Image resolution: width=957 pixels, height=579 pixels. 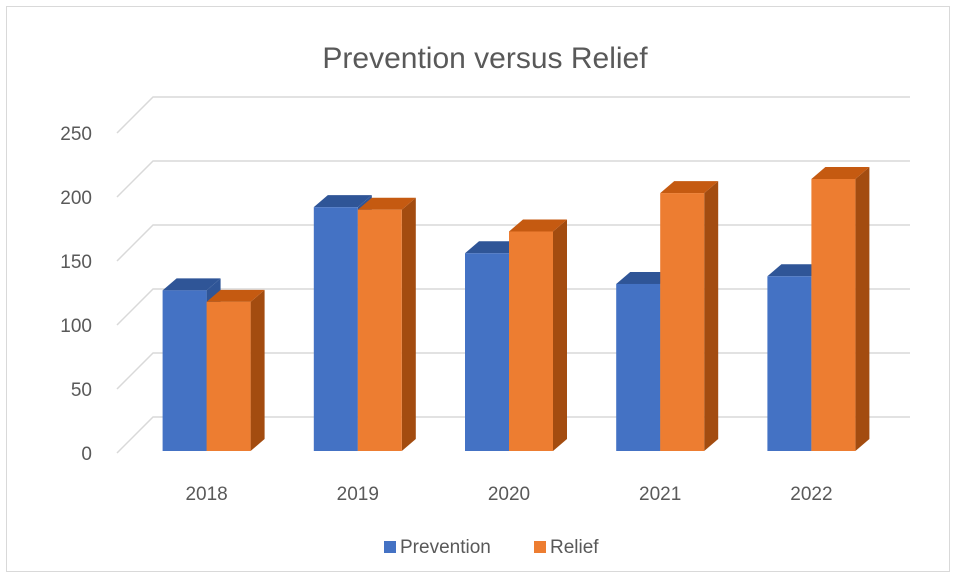 I want to click on x-axis-ticks: 2018 2019 2020 2021 2022, so click(x=508, y=494).